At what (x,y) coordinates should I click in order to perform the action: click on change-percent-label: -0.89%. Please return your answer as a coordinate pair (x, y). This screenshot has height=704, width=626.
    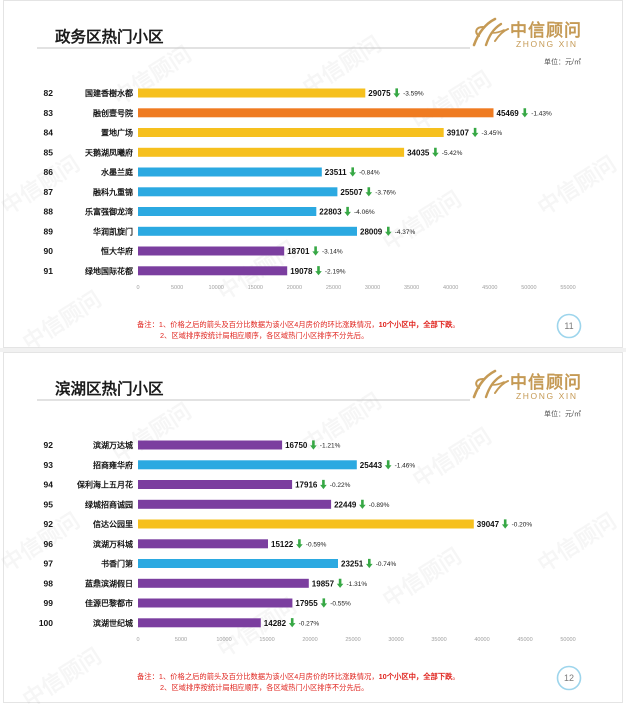
    Looking at the image, I should click on (379, 505).